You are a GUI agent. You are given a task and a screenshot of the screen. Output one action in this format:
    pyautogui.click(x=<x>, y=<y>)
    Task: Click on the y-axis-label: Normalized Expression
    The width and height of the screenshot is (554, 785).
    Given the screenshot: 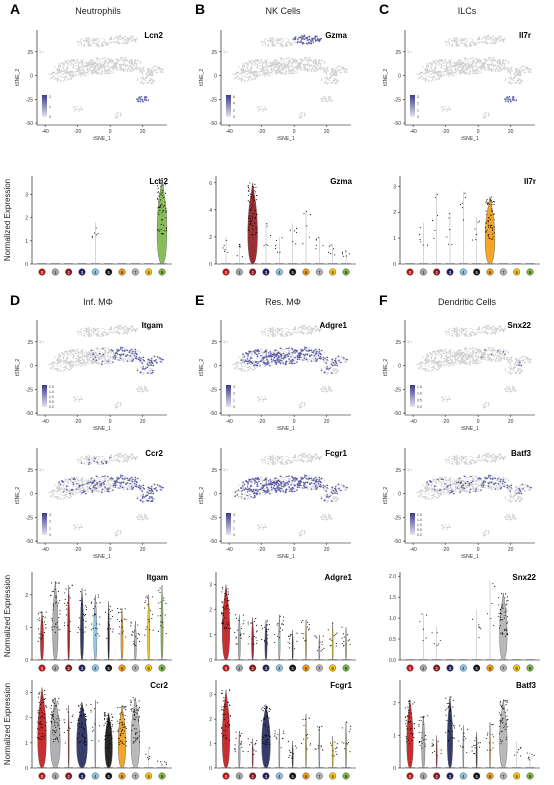 What is the action you would take?
    pyautogui.click(x=7, y=220)
    